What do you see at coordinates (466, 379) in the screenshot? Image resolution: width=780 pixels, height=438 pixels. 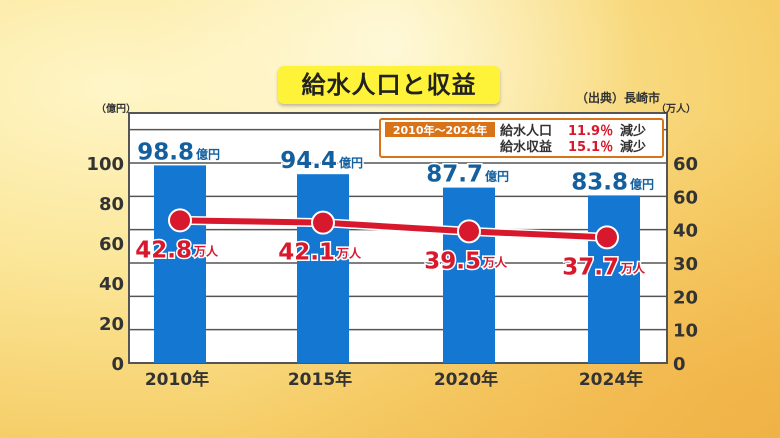 I see `x-tick-label: 2020年` at bounding box center [466, 379].